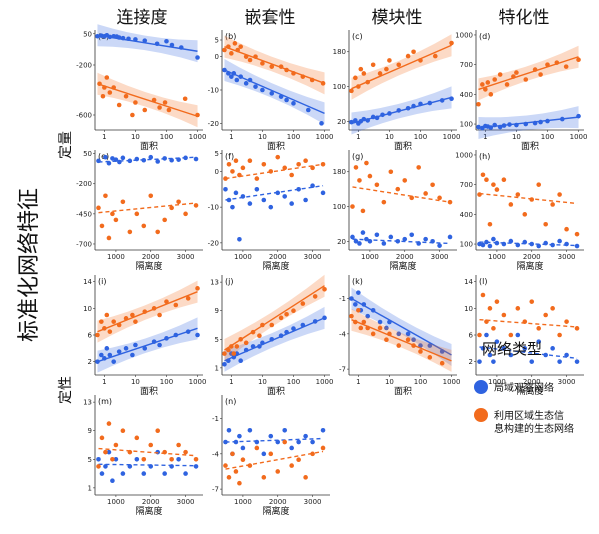  I want to click on panel-k: (k) -7 -4 -1 1 10 100 1000 面积, so click(399, 336).